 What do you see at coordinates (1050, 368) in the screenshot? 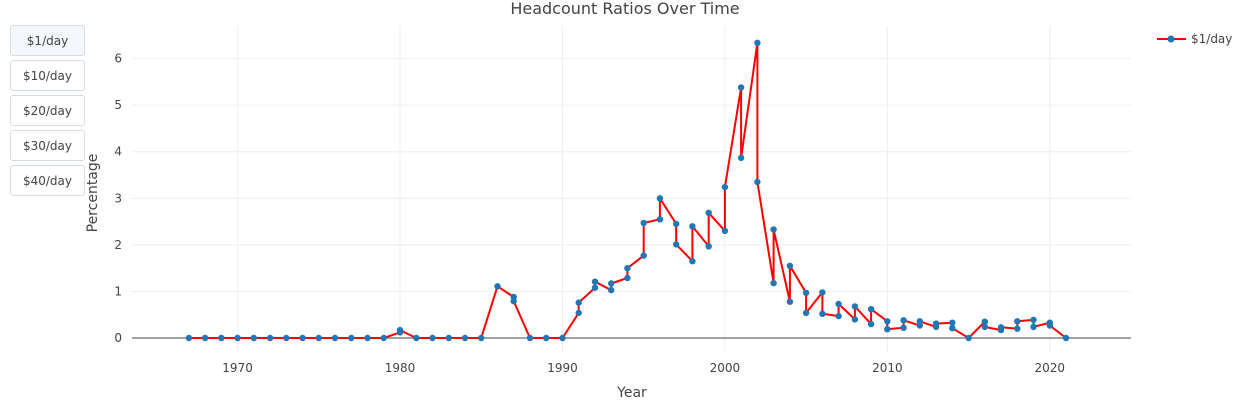
I see `x-tick-label: 2020` at bounding box center [1050, 368].